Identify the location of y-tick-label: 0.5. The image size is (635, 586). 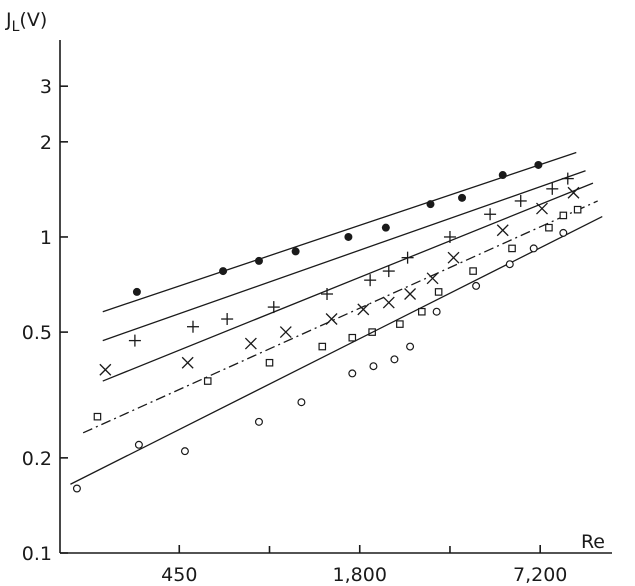
(37, 333).